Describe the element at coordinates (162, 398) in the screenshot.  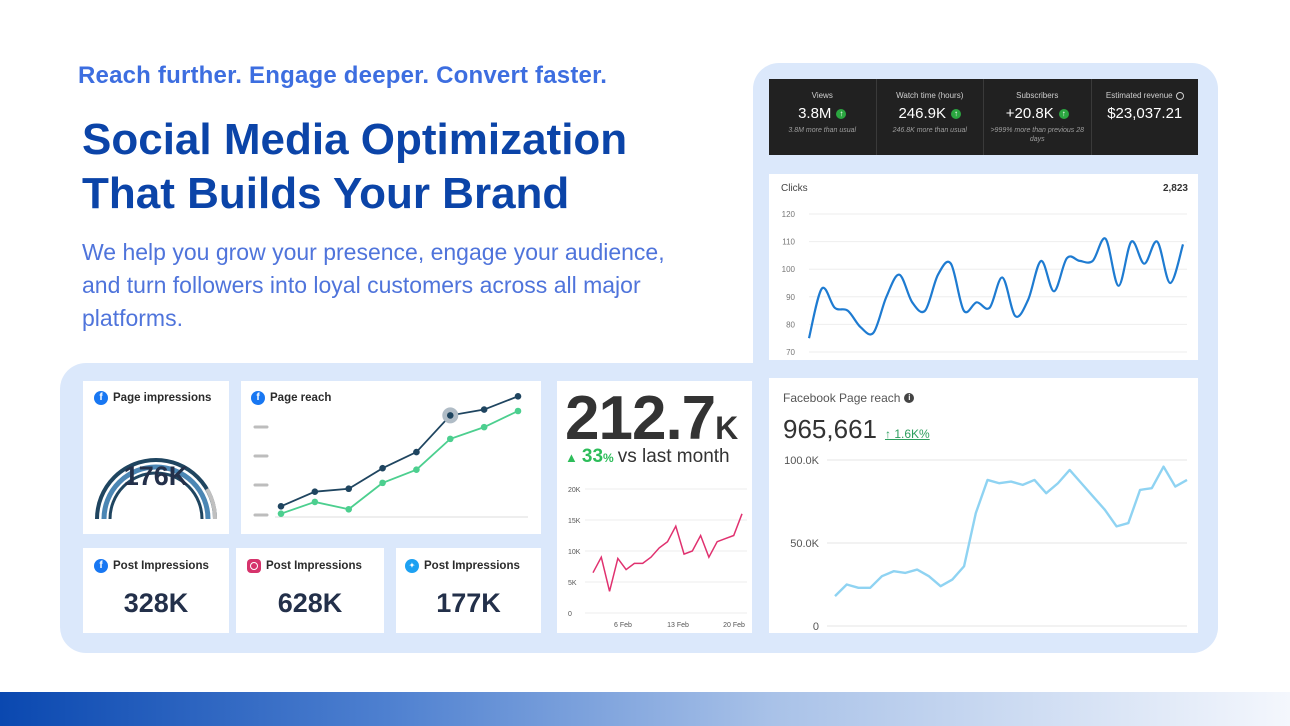
I see `card-title: Page impressions` at that location.